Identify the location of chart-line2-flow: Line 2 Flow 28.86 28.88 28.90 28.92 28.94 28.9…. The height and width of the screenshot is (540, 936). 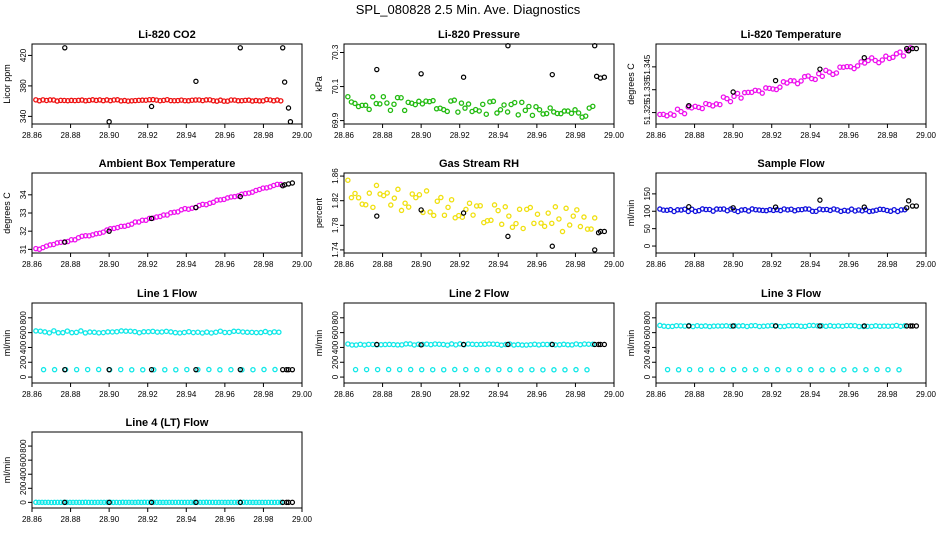
(469, 343).